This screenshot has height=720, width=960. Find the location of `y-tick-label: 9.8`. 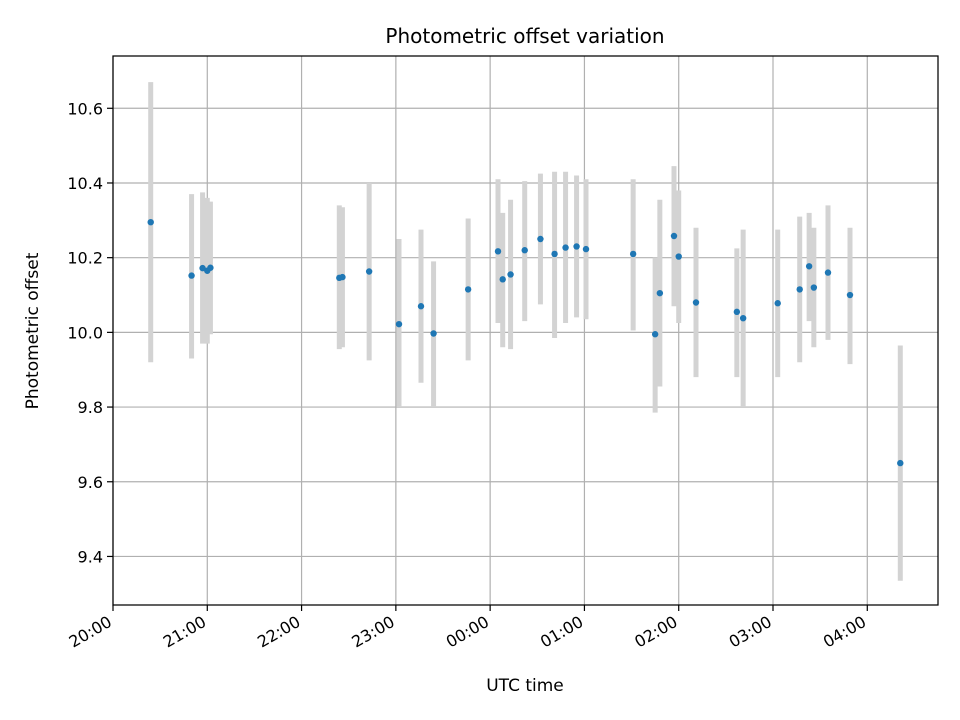

y-tick-label: 9.8 is located at coordinates (90, 407).